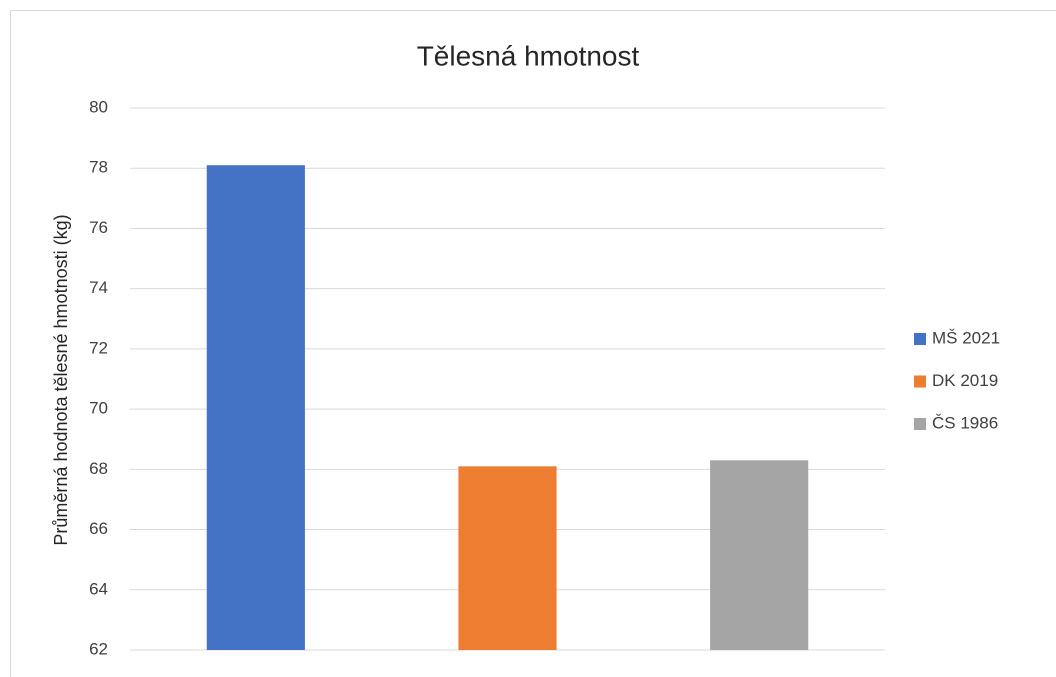 The width and height of the screenshot is (1056, 677). Describe the element at coordinates (965, 380) in the screenshot. I see `legend-label: DK 2019` at that location.